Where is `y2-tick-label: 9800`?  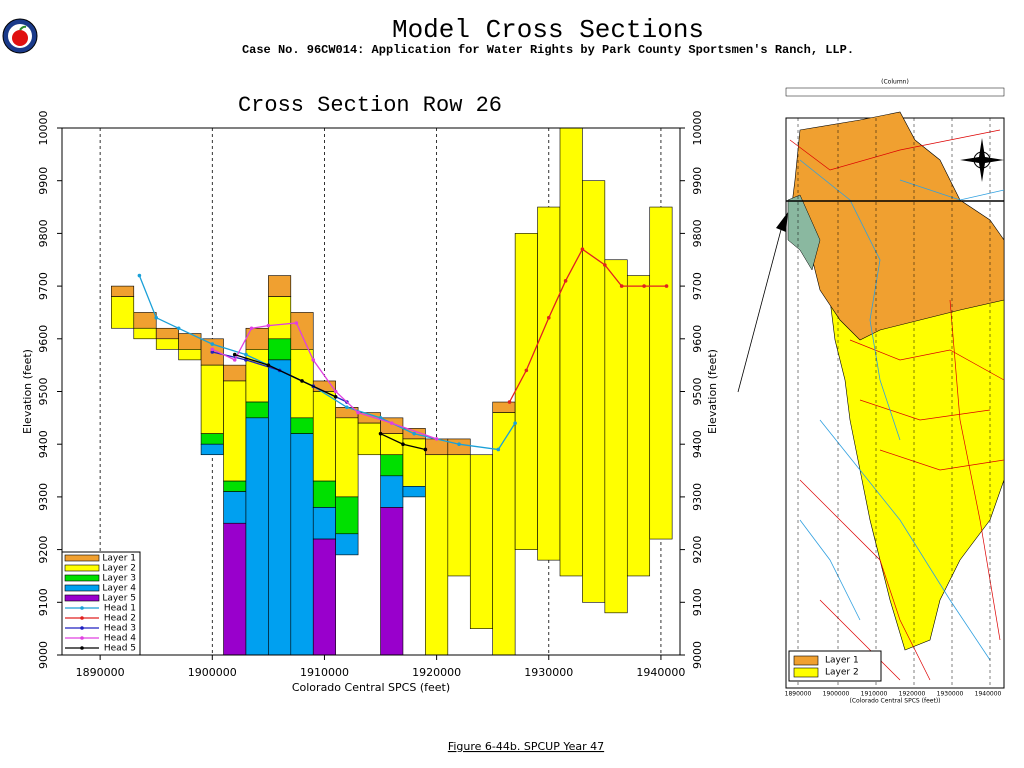 y2-tick-label: 9800 is located at coordinates (697, 233).